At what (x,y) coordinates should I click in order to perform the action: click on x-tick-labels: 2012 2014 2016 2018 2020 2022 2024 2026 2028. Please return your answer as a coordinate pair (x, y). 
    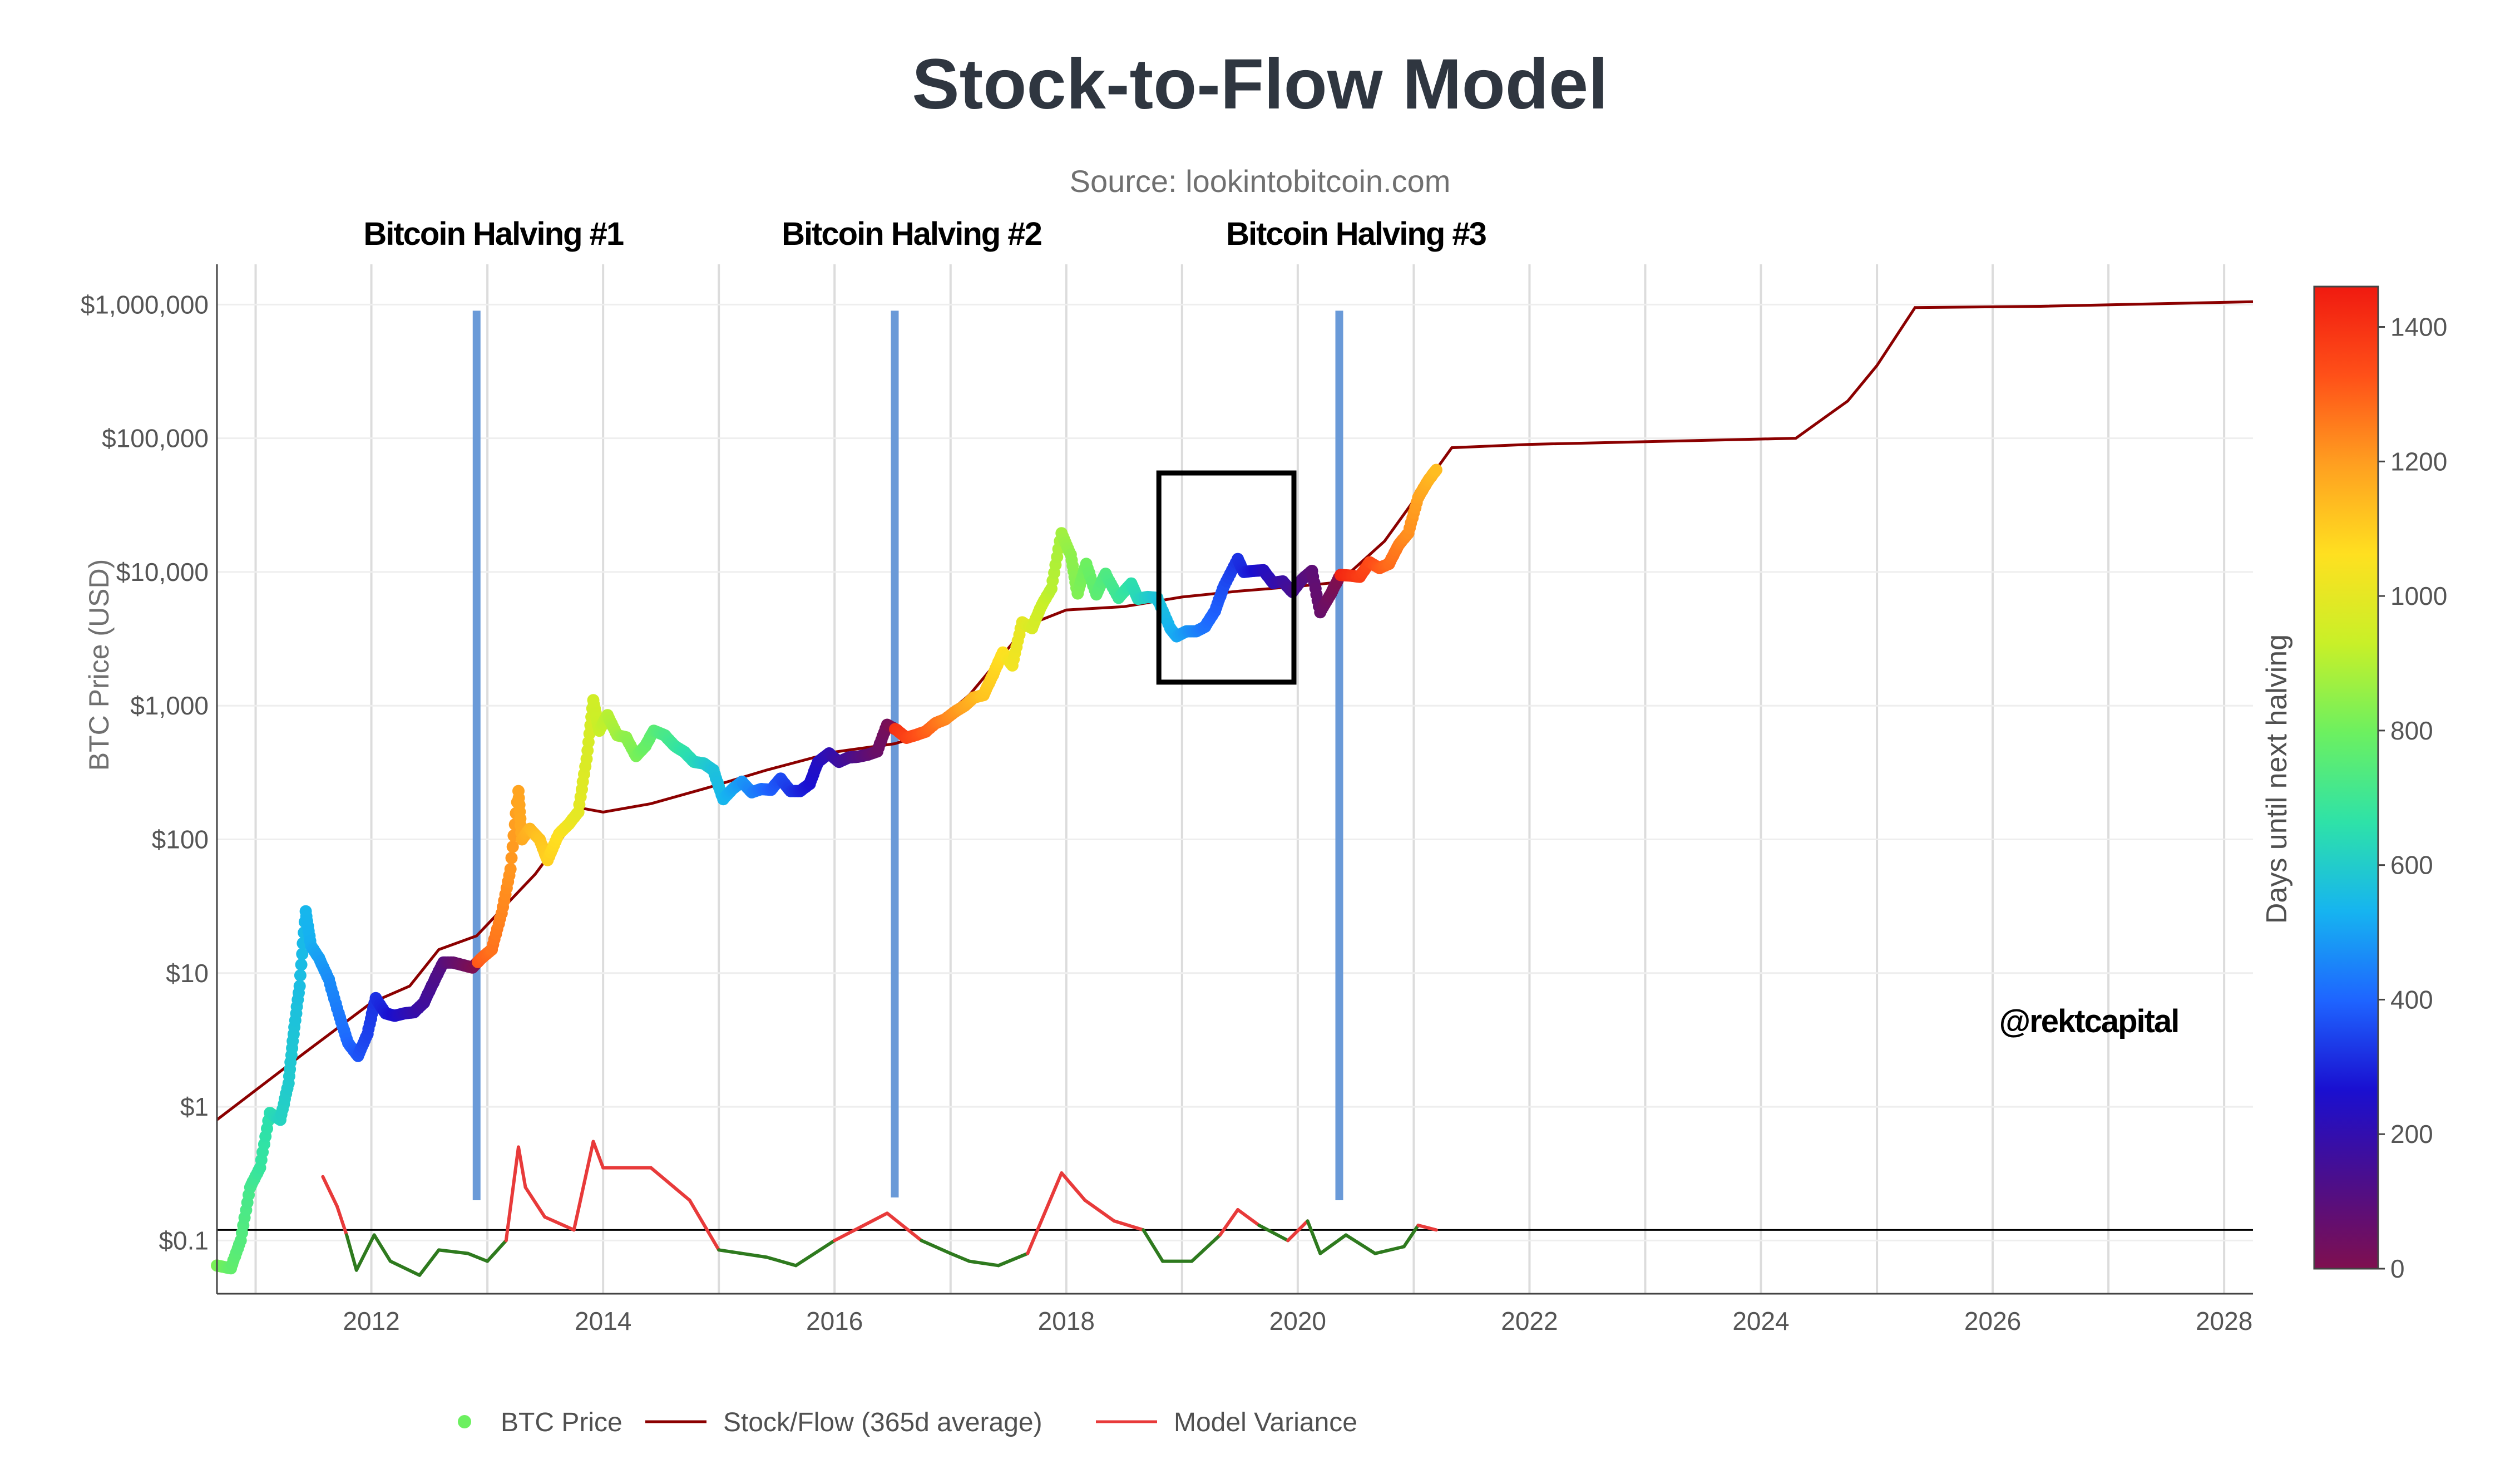
    Looking at the image, I should click on (1297, 1321).